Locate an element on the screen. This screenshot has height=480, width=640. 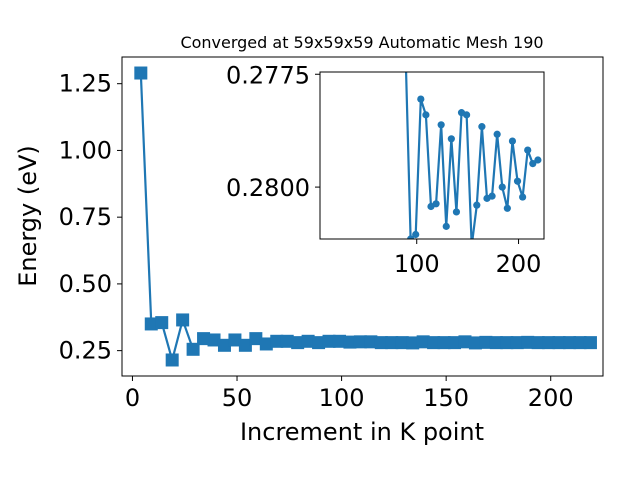
main-y-tick-label: 1.00 is located at coordinates (85, 150).